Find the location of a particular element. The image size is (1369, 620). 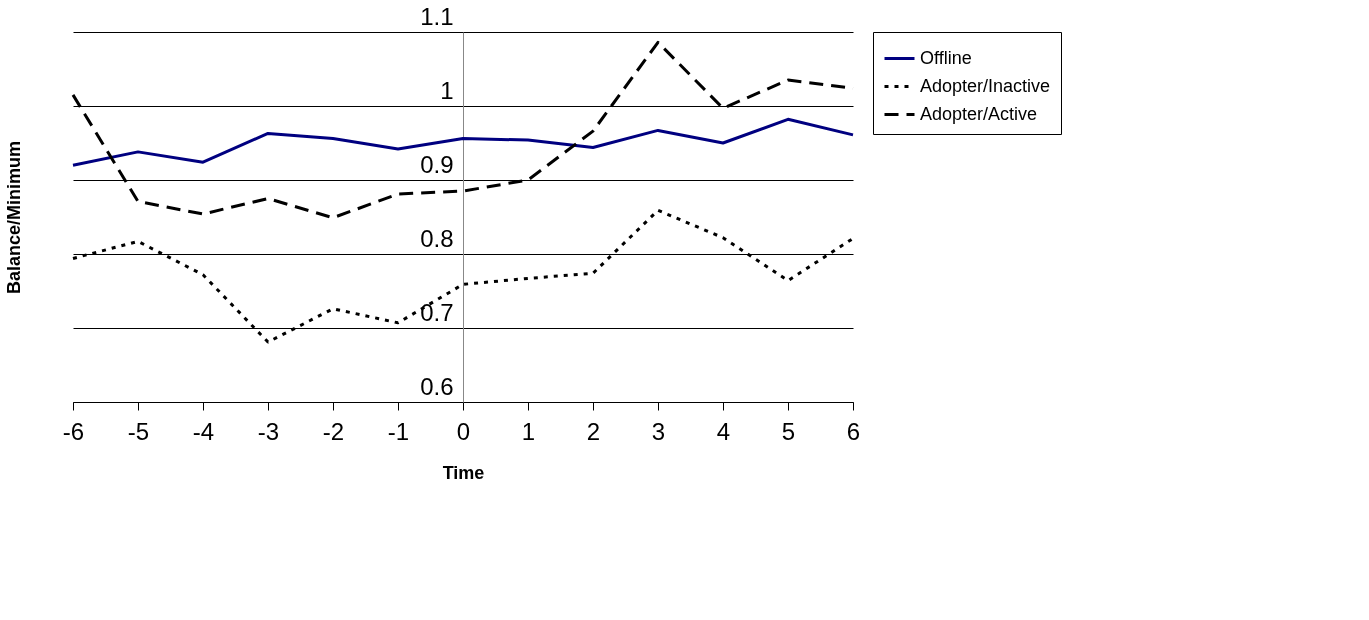

x-tick-label: 6 is located at coordinates (853, 431).